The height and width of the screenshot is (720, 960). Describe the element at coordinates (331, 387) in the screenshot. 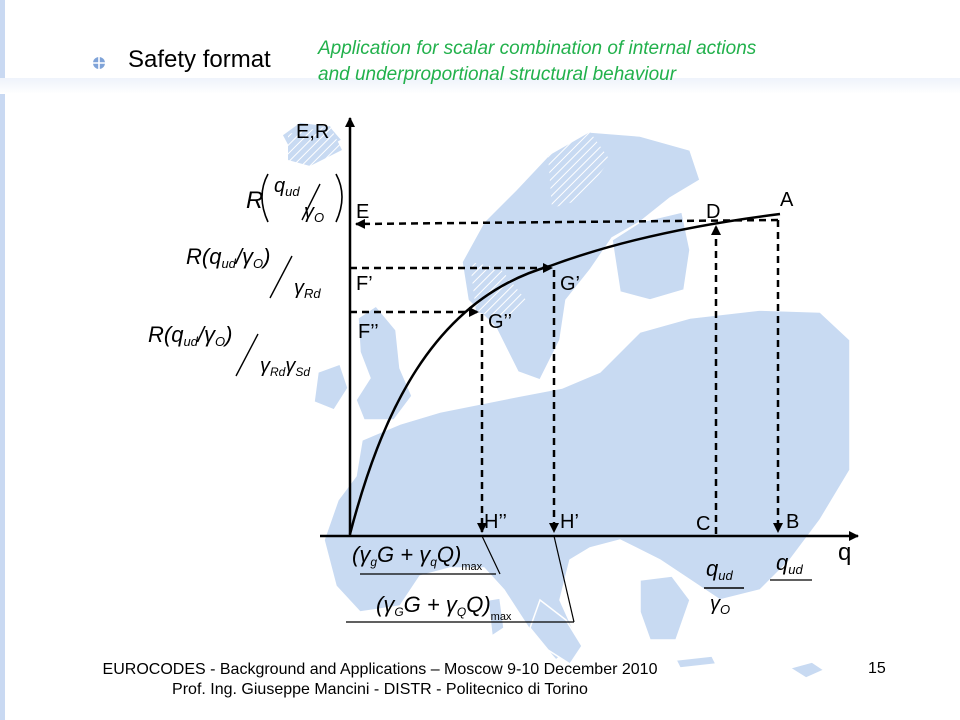

I see `map-ireland` at that location.